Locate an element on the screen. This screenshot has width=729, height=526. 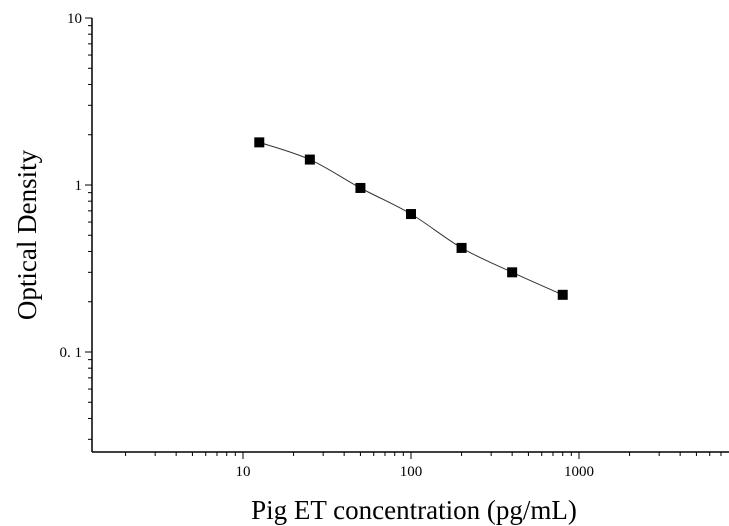
y-tick-label: 10 is located at coordinates (74, 19).